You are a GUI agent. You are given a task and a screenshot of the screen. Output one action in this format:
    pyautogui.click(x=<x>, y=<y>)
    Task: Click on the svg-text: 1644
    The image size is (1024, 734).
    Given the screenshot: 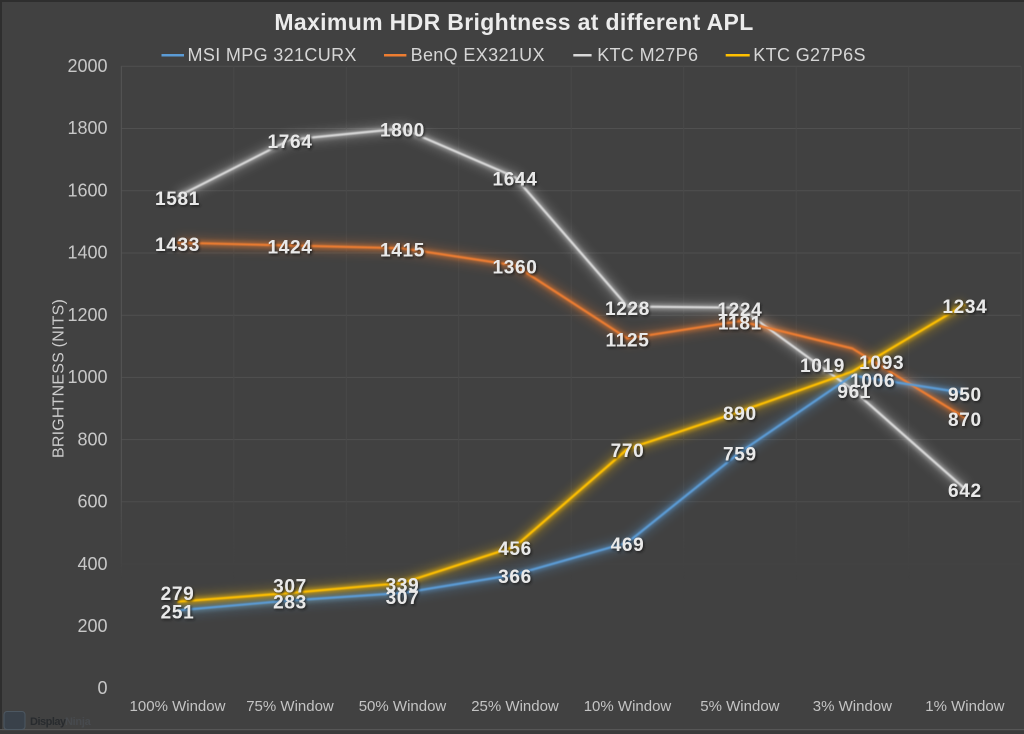 What is the action you would take?
    pyautogui.click(x=514, y=179)
    